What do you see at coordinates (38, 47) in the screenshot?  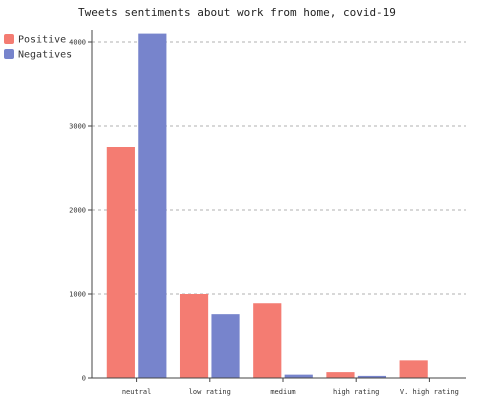 I see `legend: Positive Negatives` at bounding box center [38, 47].